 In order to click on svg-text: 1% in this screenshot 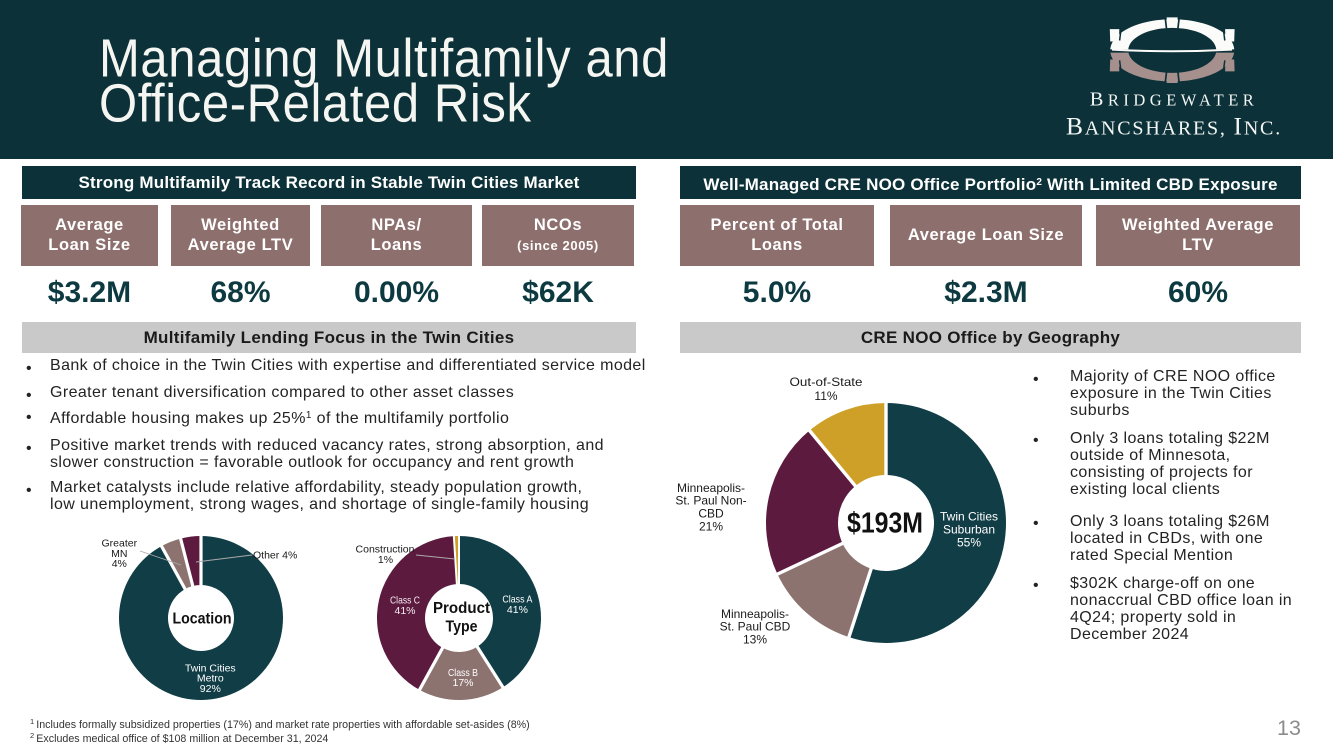, I will do `click(385, 560)`.